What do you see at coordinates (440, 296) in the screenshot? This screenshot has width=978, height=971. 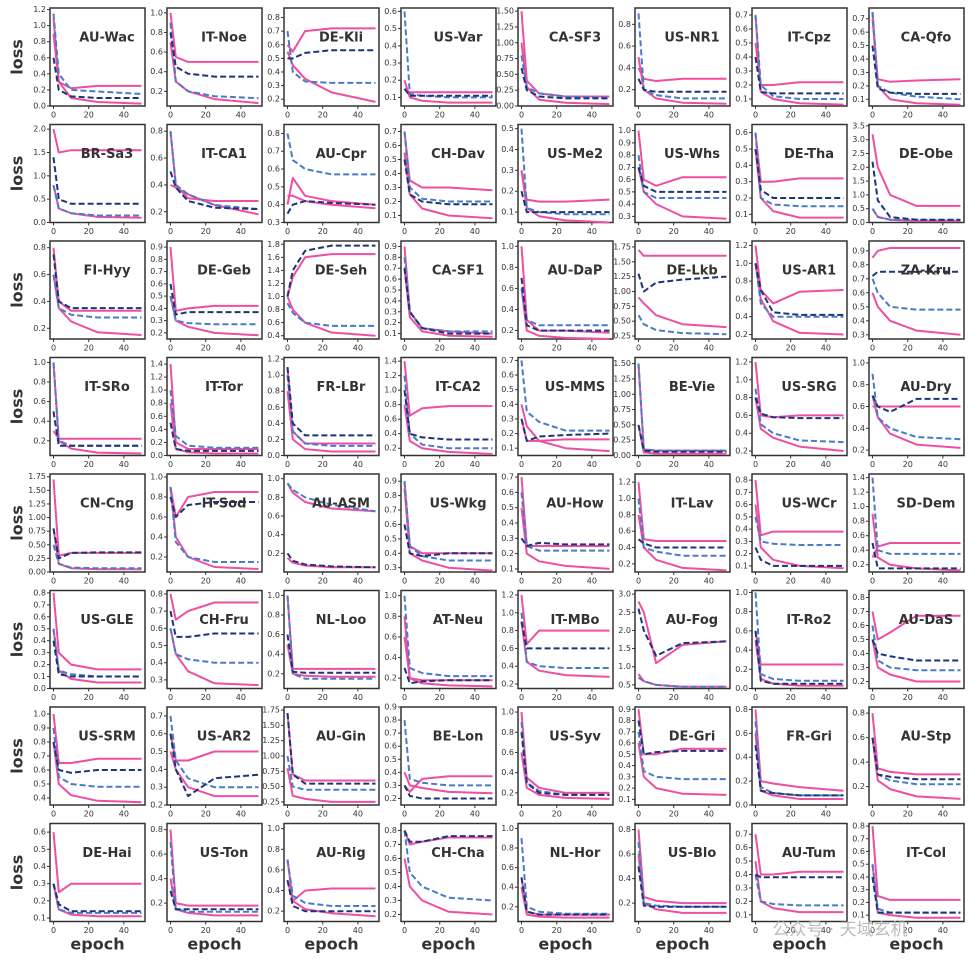 I see `panel: 0.1 0.2 0.3 0.40.5 0.6 0.7 0.8 0.9 0 20 40 CA-SF1` at bounding box center [440, 296].